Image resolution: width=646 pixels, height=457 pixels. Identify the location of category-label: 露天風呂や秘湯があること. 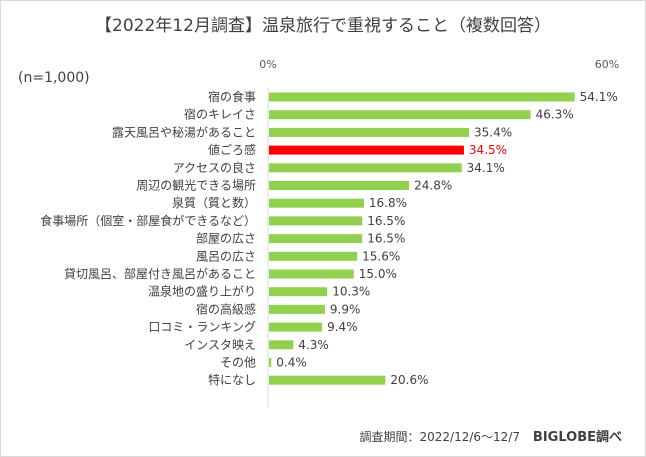
(184, 131).